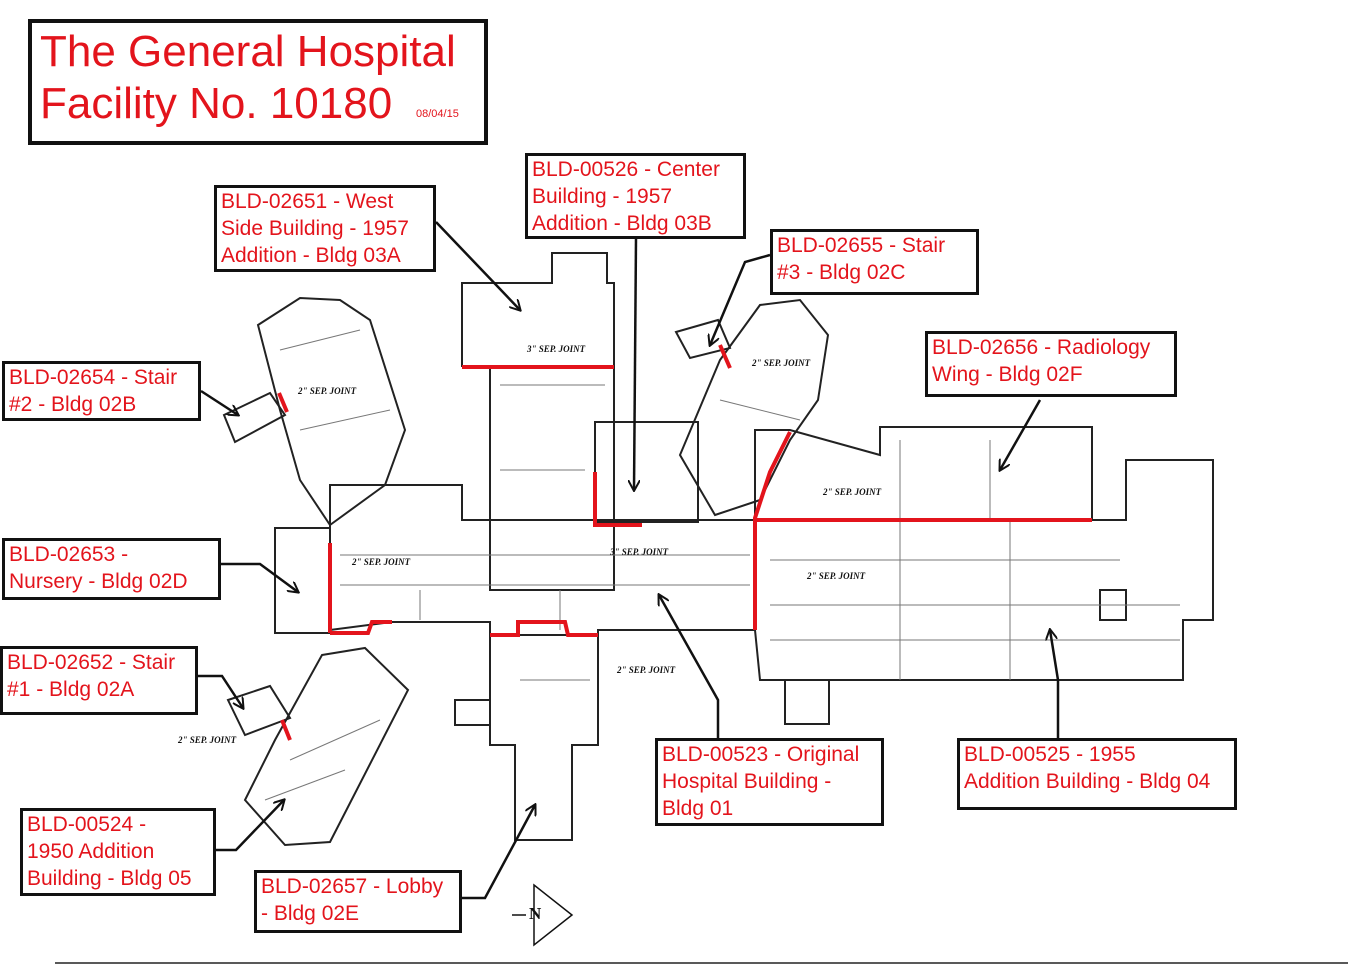  I want to click on label-bld-02652: BLD-02652 - Stair #1 - Bldg 02A, so click(99, 680).